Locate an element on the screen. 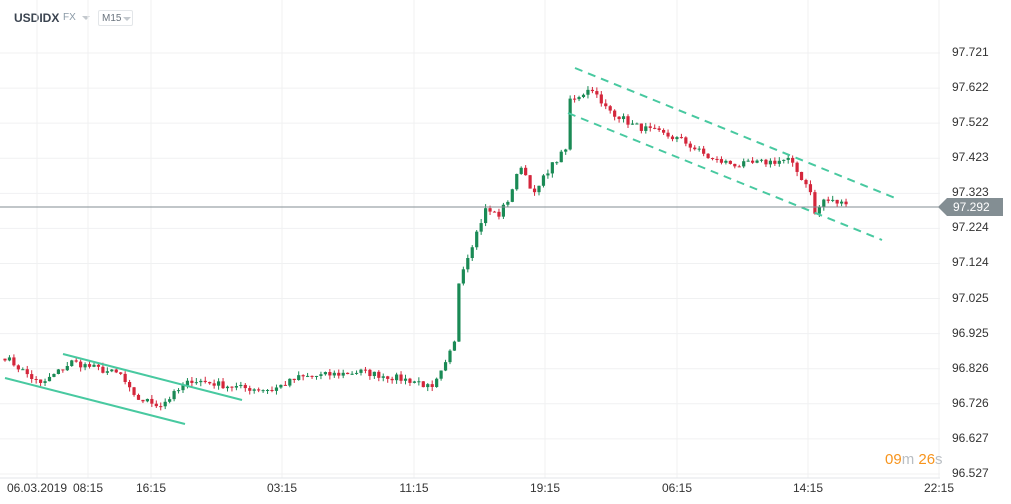  y-tick-label: 97.025 is located at coordinates (970, 297).